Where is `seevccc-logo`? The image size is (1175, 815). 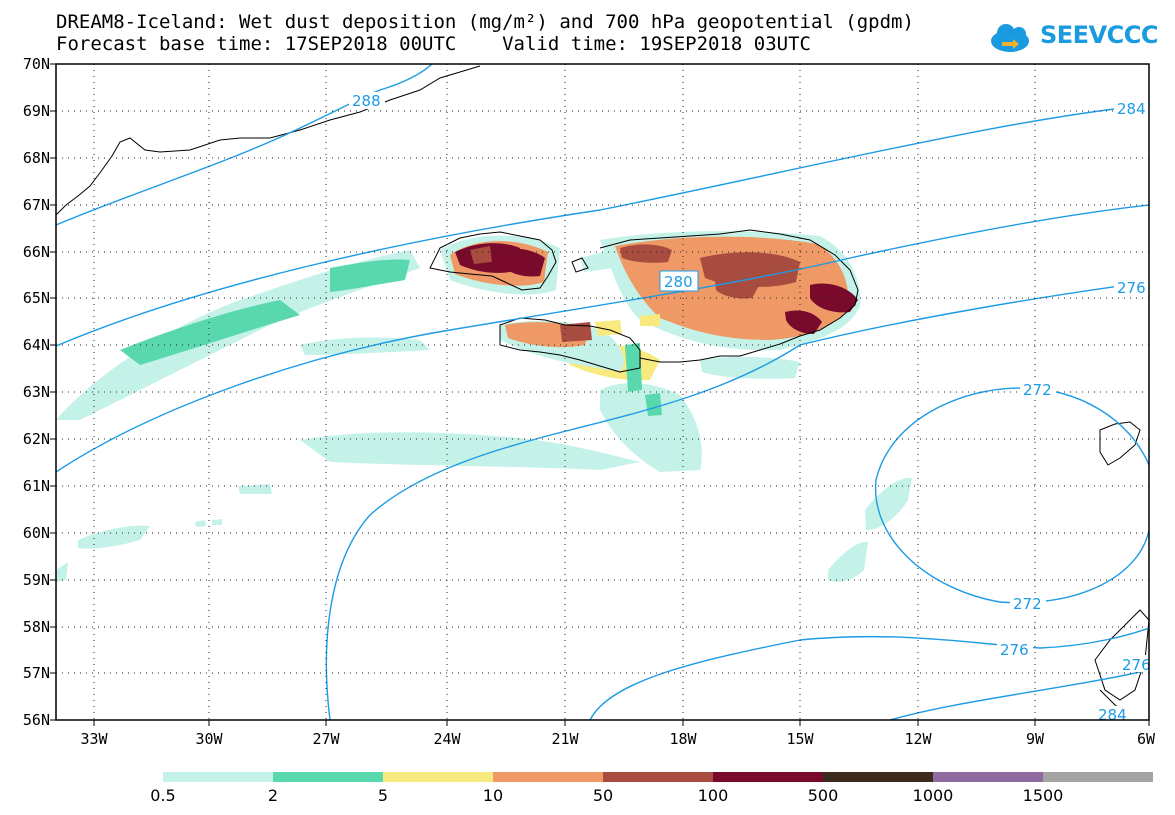
seevccc-logo is located at coordinates (1010, 38).